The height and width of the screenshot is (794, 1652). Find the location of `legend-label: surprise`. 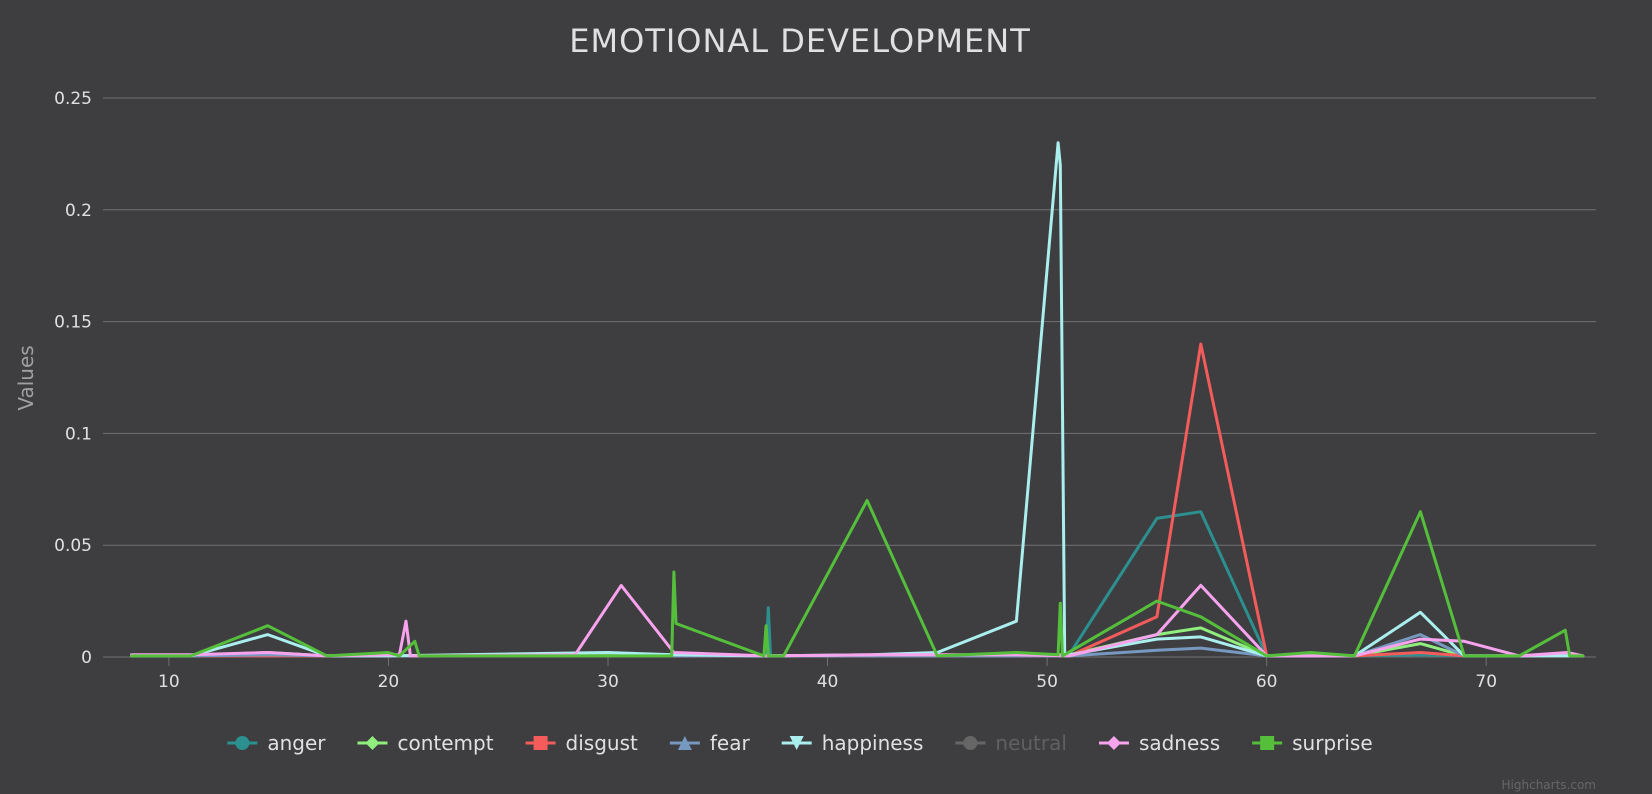

legend-label: surprise is located at coordinates (1332, 743).